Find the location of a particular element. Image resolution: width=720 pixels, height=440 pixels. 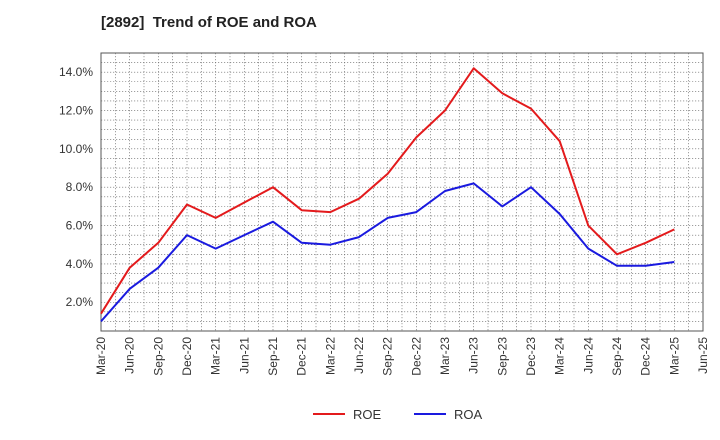

x-tick-label: Sep-23 is located at coordinates (502, 356).